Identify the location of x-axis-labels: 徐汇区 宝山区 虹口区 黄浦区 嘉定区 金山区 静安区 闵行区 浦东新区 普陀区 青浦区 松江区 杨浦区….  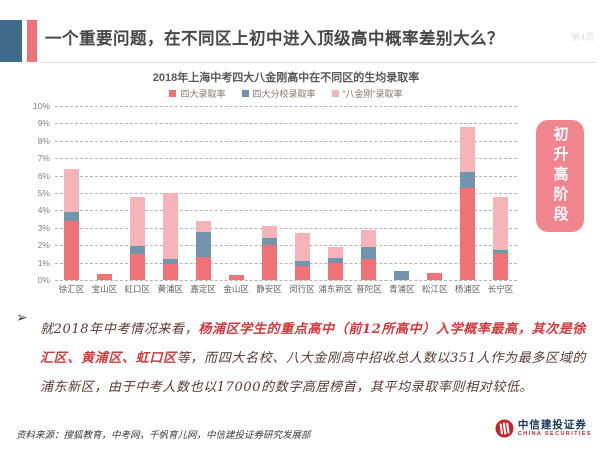
(286, 289).